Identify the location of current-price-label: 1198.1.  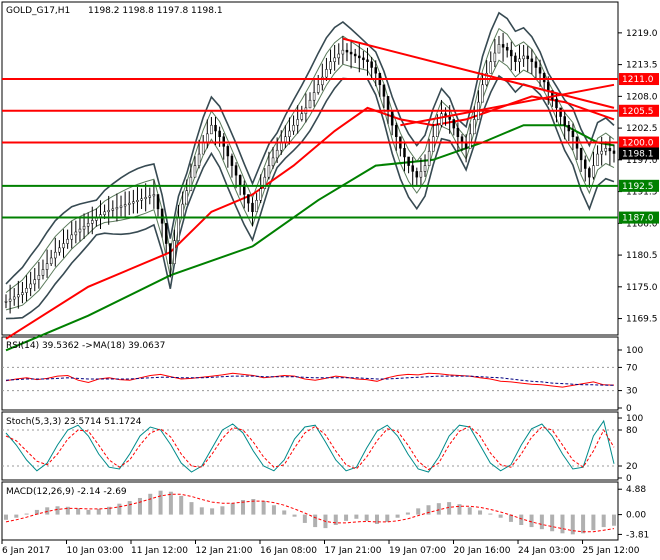
(638, 154).